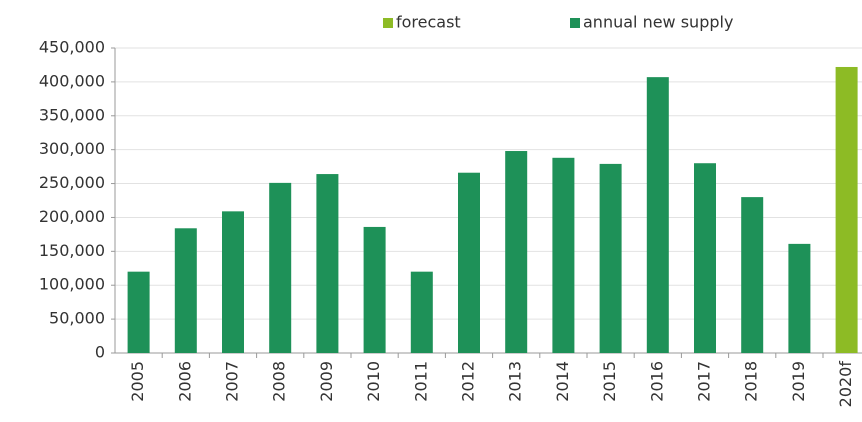 The image size is (862, 422). I want to click on x-tick-label: 2016, so click(656, 381).